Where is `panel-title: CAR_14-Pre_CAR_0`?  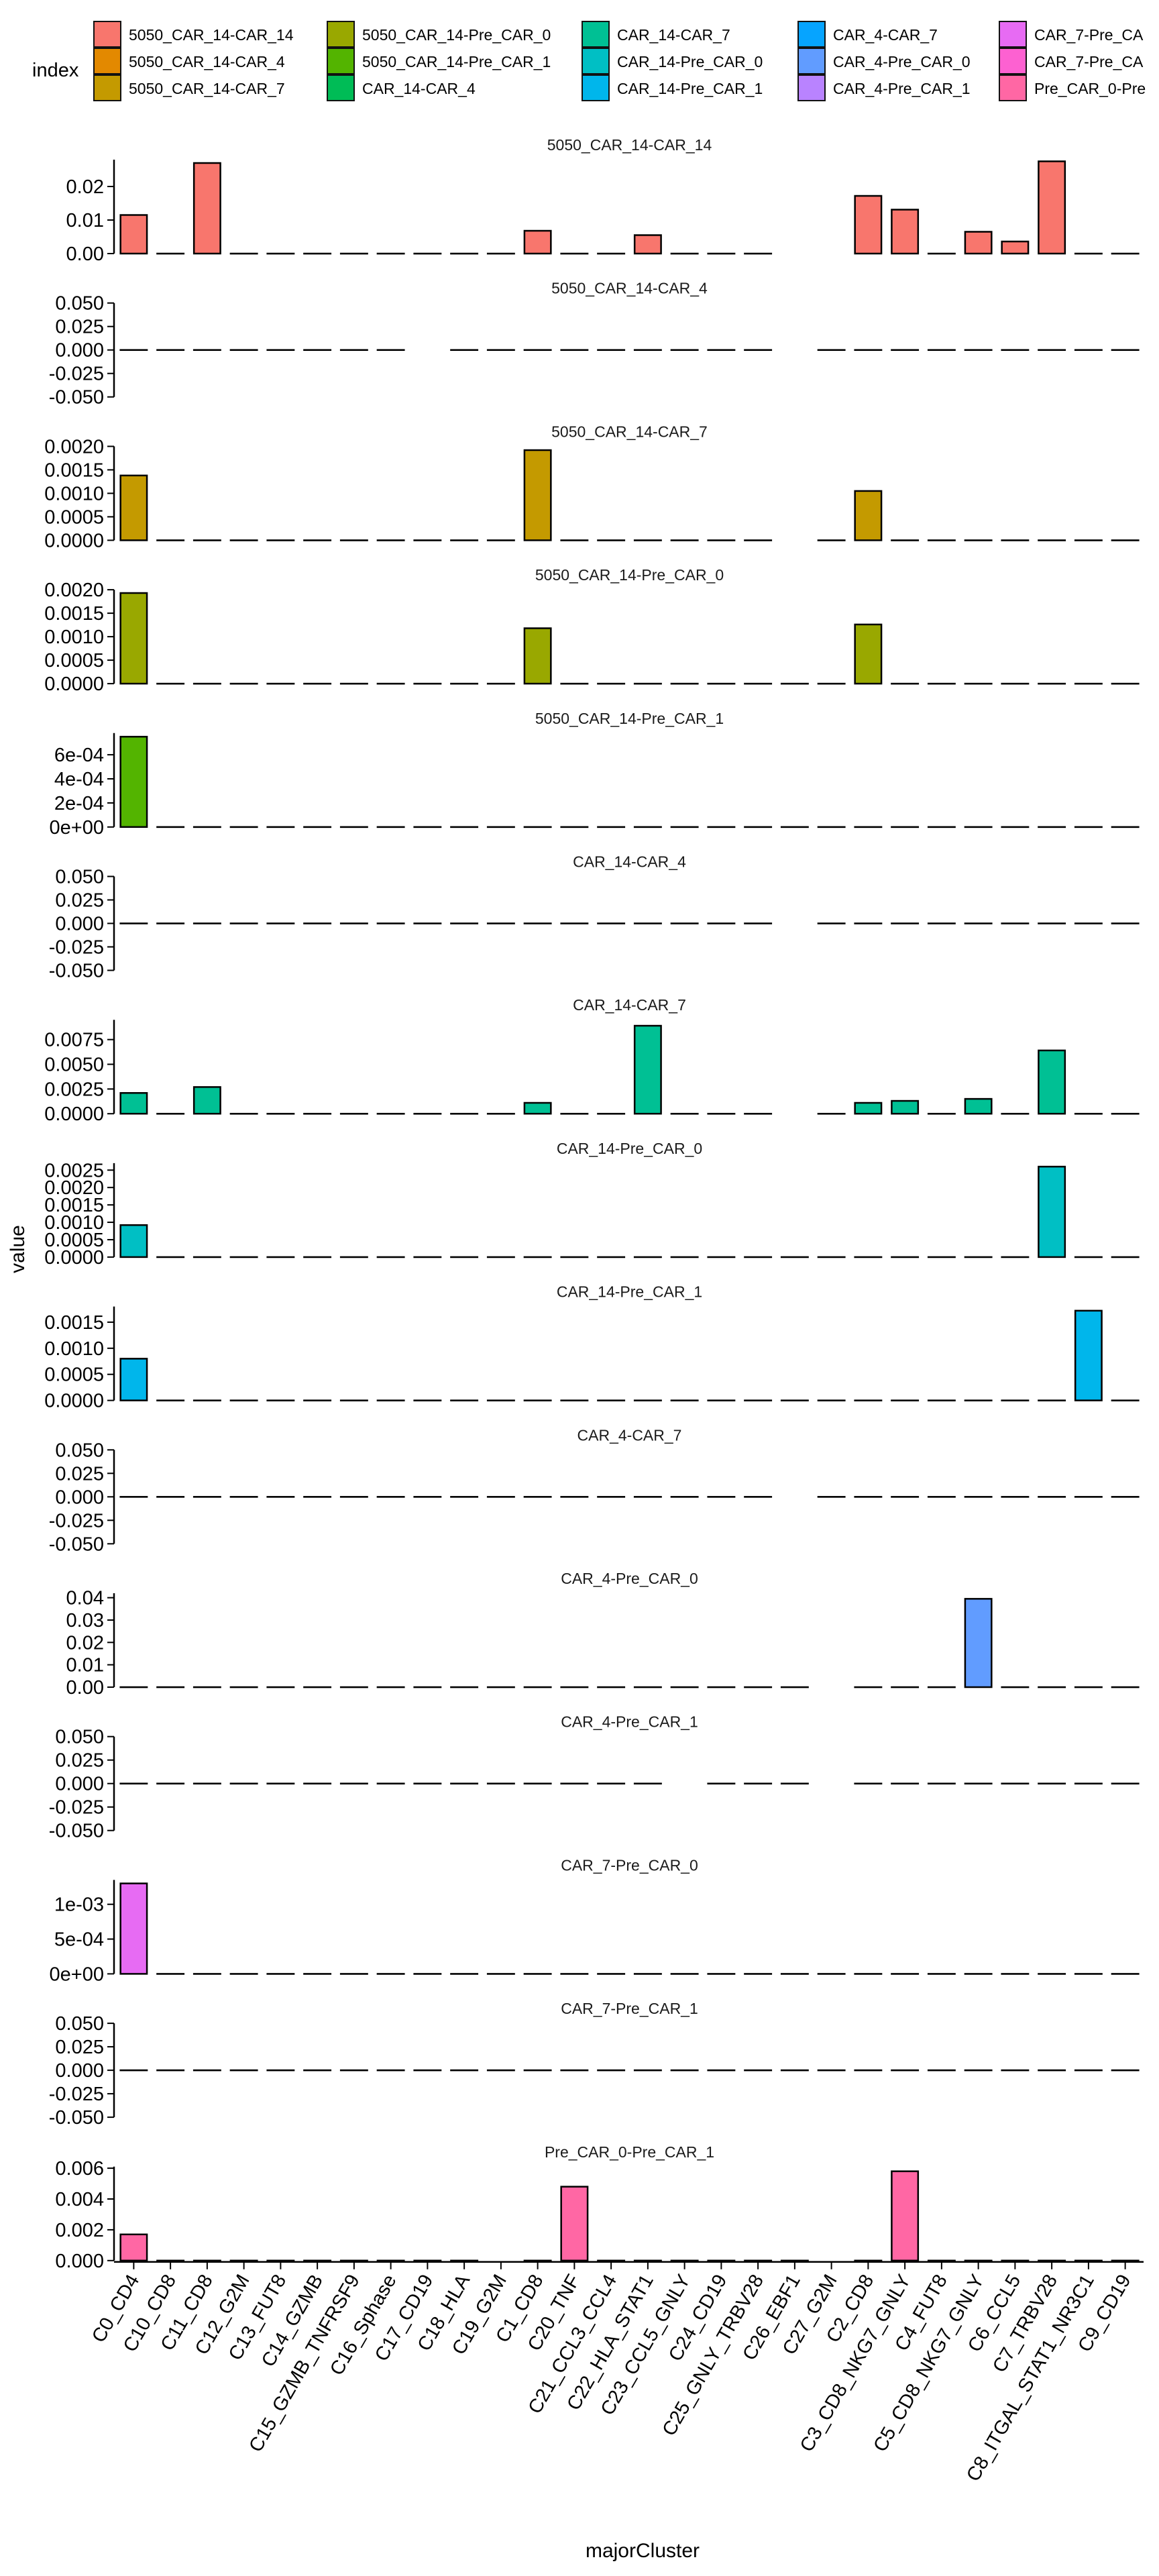 panel-title: CAR_14-Pre_CAR_0 is located at coordinates (629, 1148).